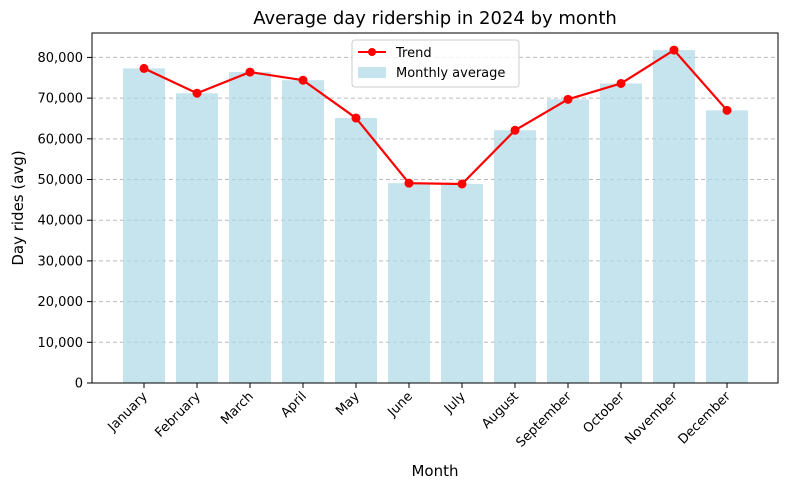 This screenshot has width=790, height=490. Describe the element at coordinates (568, 99) in the screenshot. I see `trend-point-september` at that location.